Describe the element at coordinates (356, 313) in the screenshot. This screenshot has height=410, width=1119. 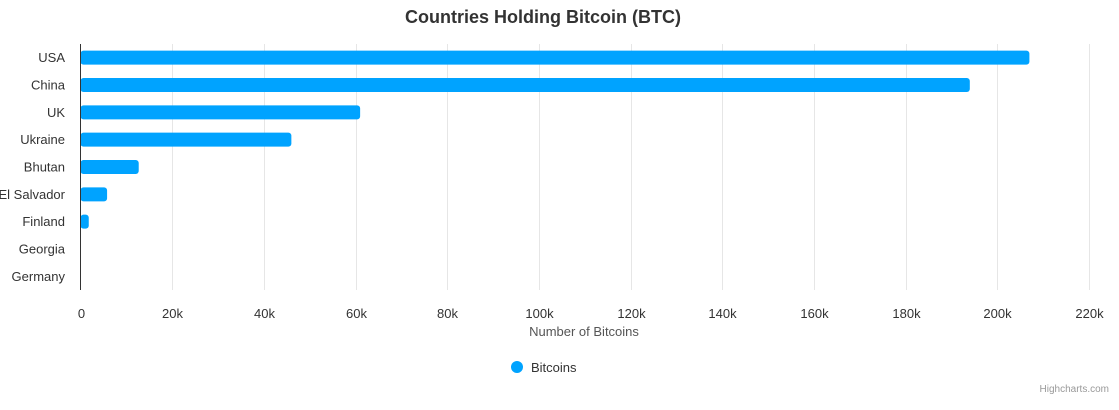
I see `x-tick-label: 60k` at that location.